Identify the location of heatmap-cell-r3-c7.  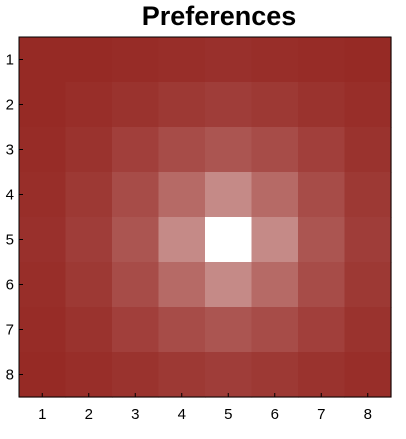
(322, 150).